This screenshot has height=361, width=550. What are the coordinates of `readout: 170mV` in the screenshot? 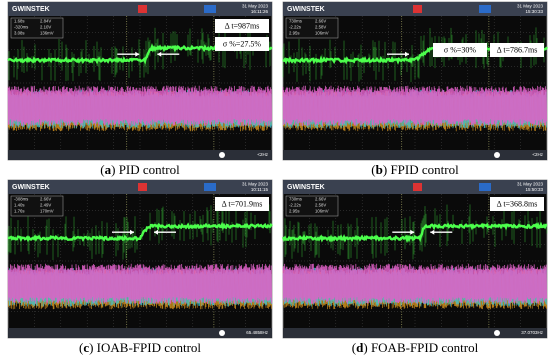 It's located at (47, 211).